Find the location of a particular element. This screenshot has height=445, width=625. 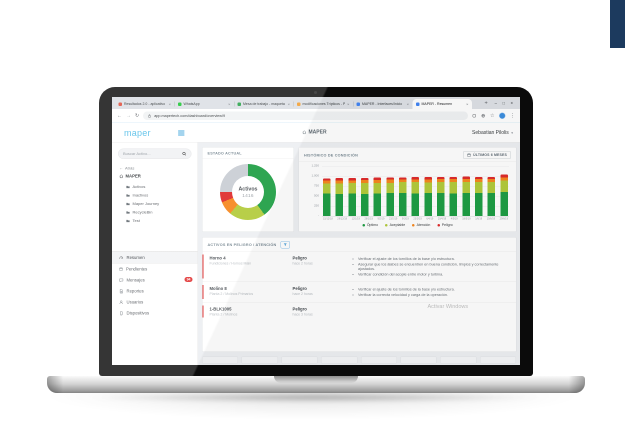

browser-tab: MAPER - Interfaces/Inicio × is located at coordinates (383, 104).